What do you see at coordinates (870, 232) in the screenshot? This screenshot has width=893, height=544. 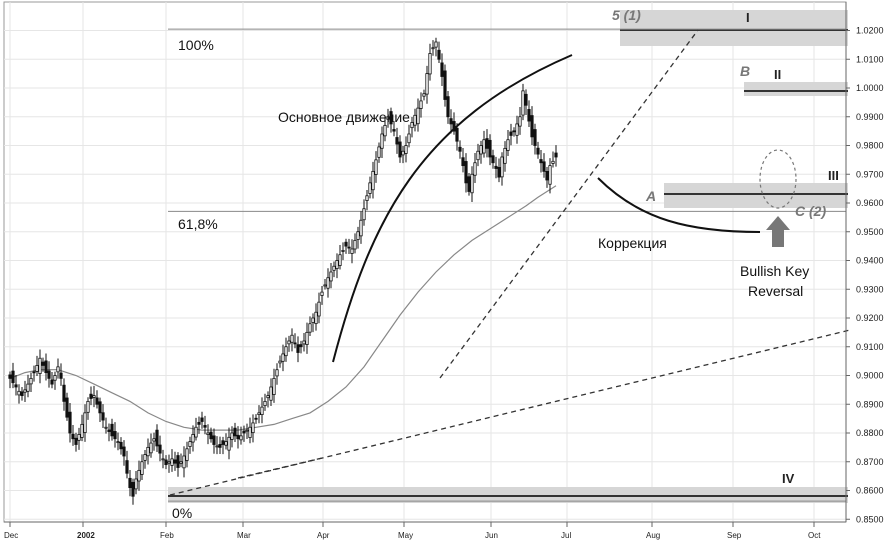 I see `price-tick-label: 0.9500` at bounding box center [870, 232].